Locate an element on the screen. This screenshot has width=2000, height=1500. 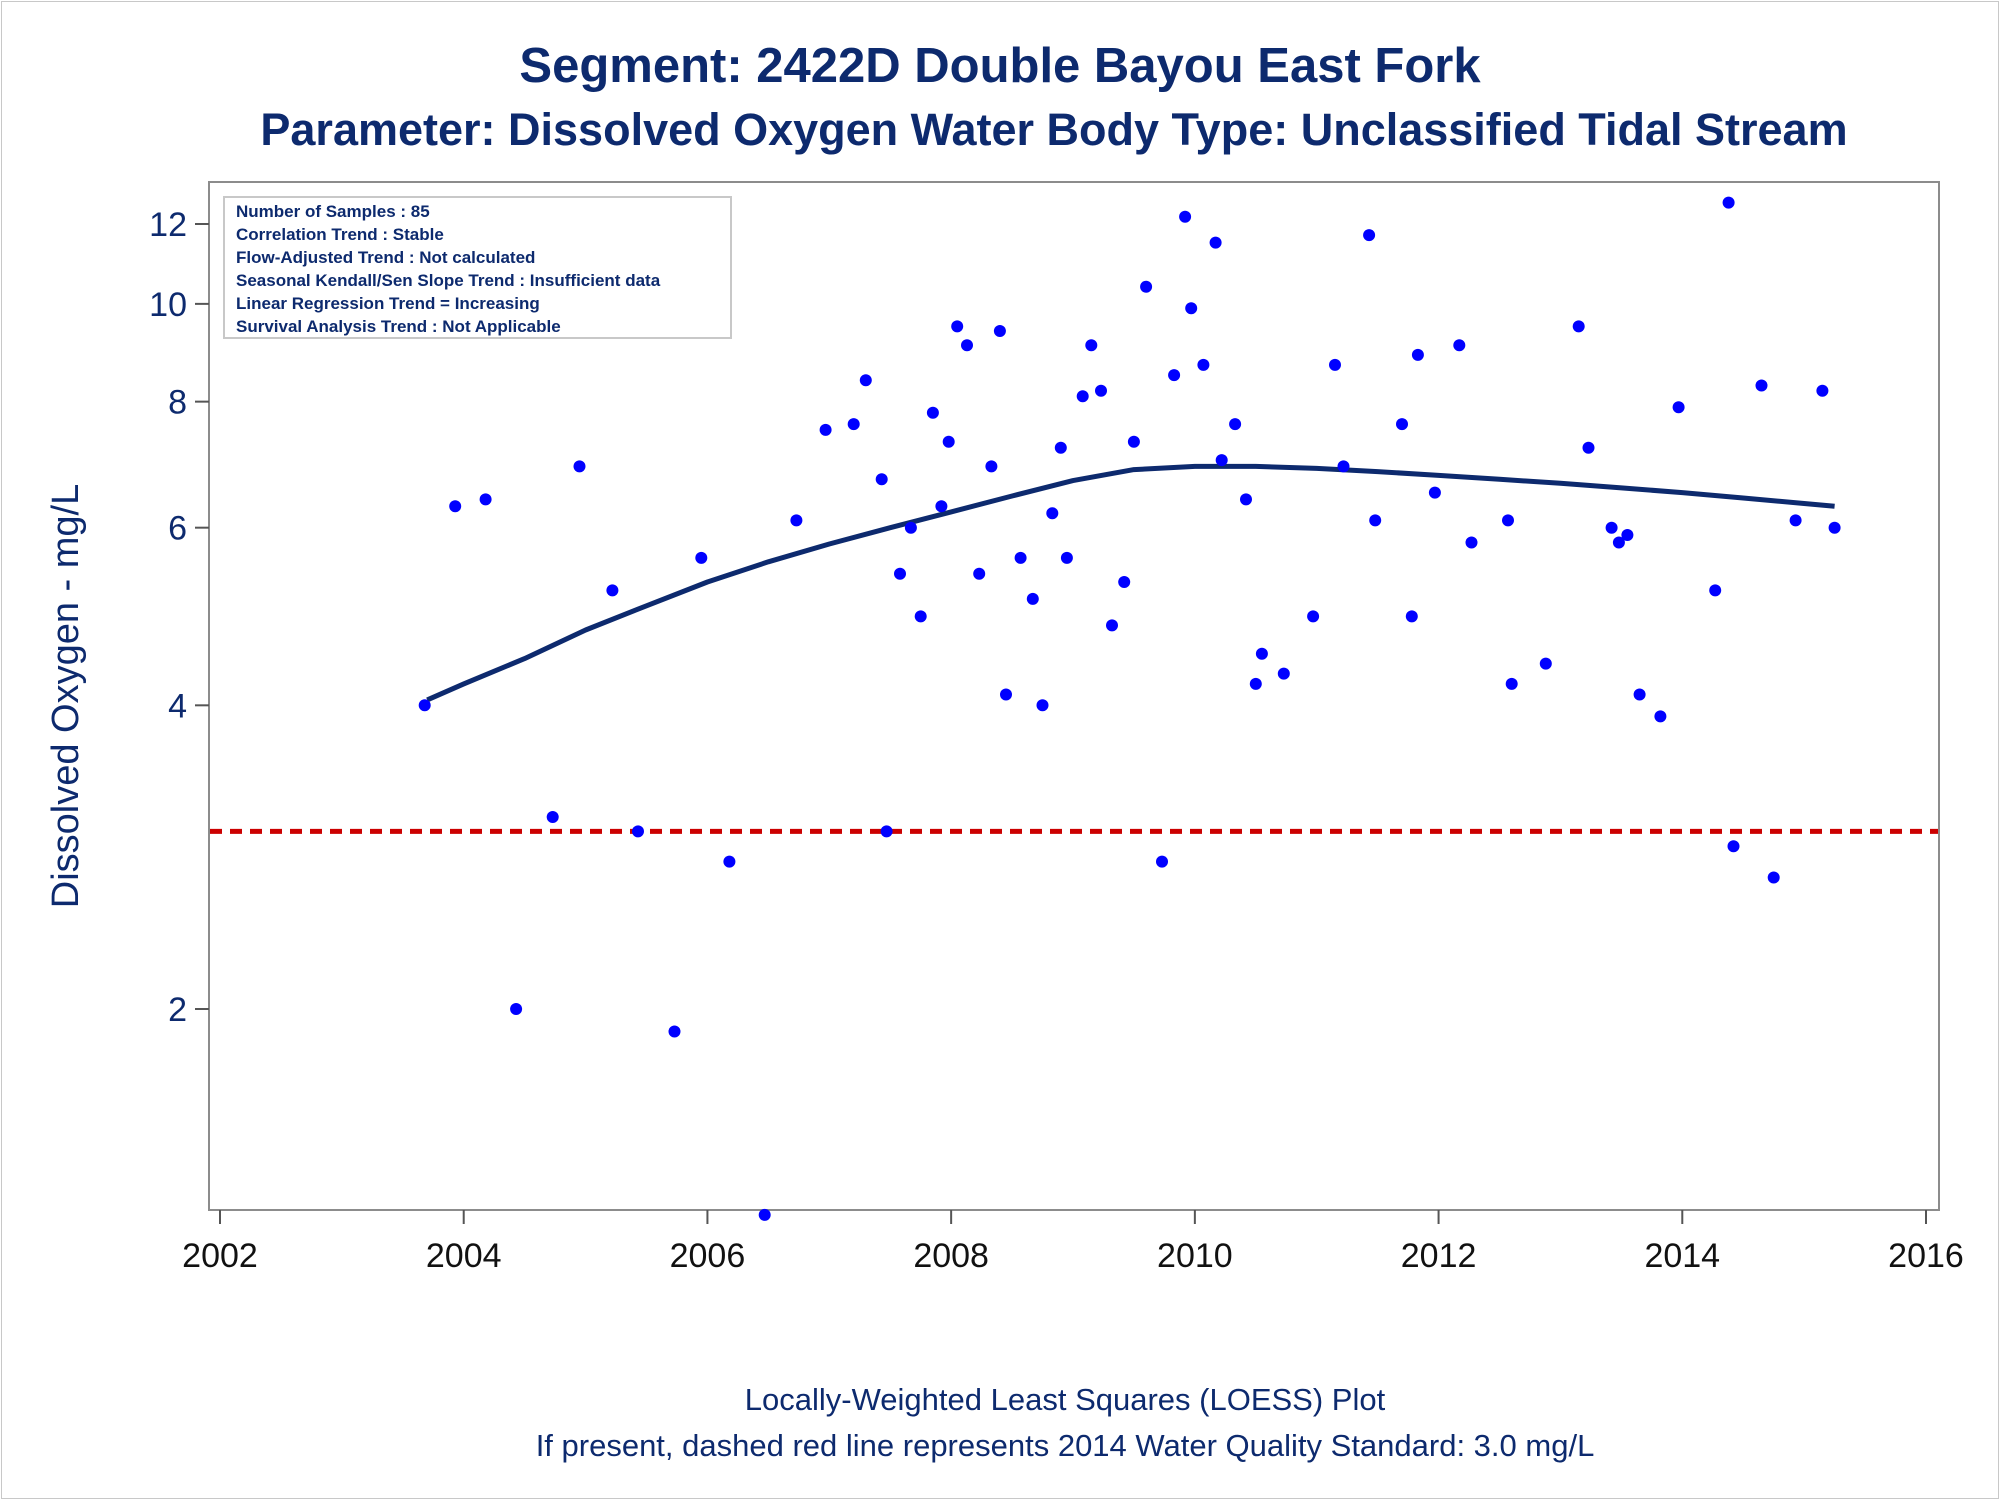
x-tick-label: 2014 is located at coordinates (1682, 1256).